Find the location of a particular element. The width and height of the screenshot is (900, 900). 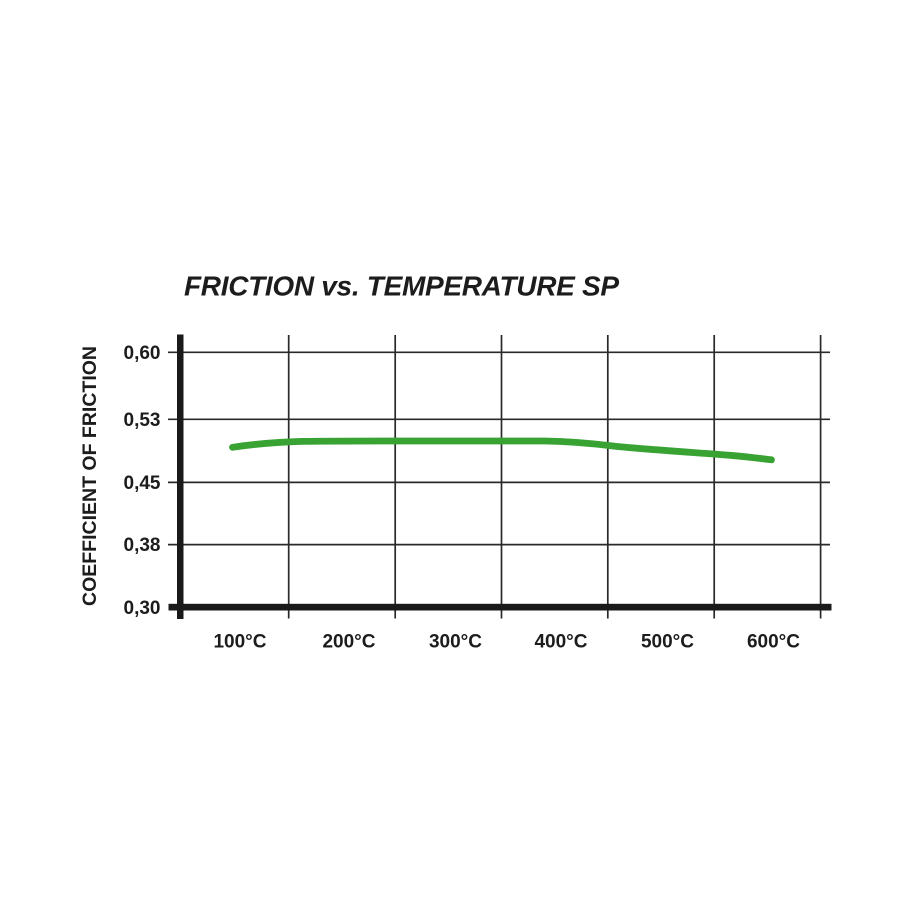

svg-text: COEFFICIENT OF FRICTION is located at coordinates (90, 476).